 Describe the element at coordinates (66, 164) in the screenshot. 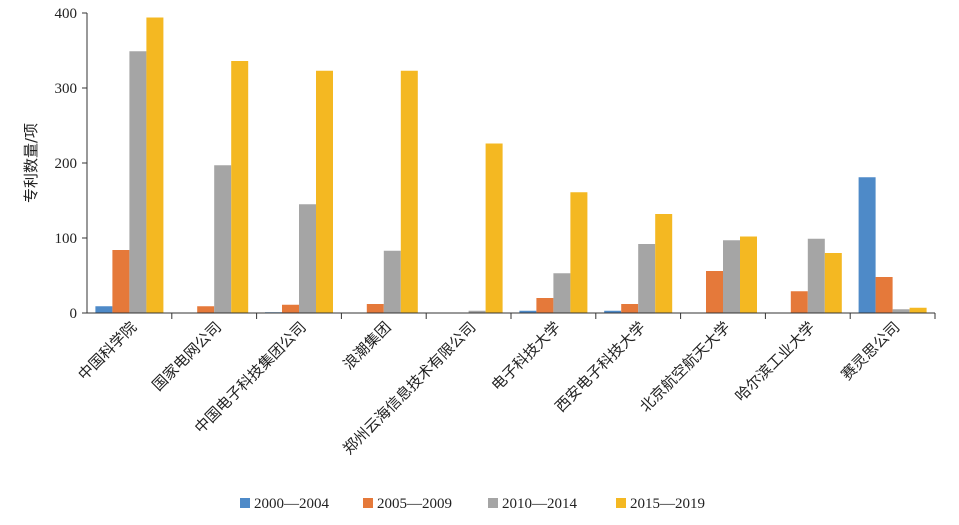

I see `y-tick-label-2: 200` at that location.